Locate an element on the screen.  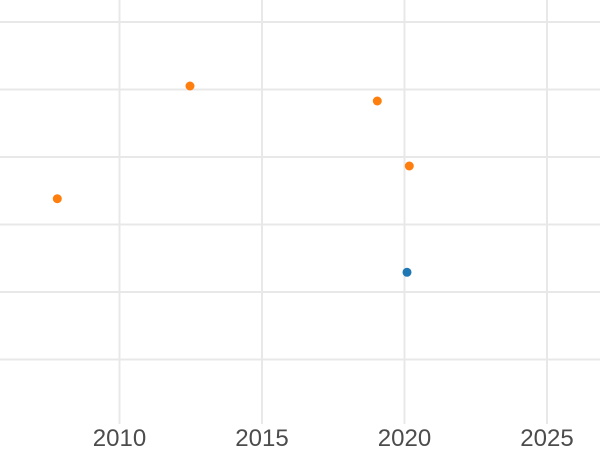
x-tick-label: 2020 is located at coordinates (404, 437).